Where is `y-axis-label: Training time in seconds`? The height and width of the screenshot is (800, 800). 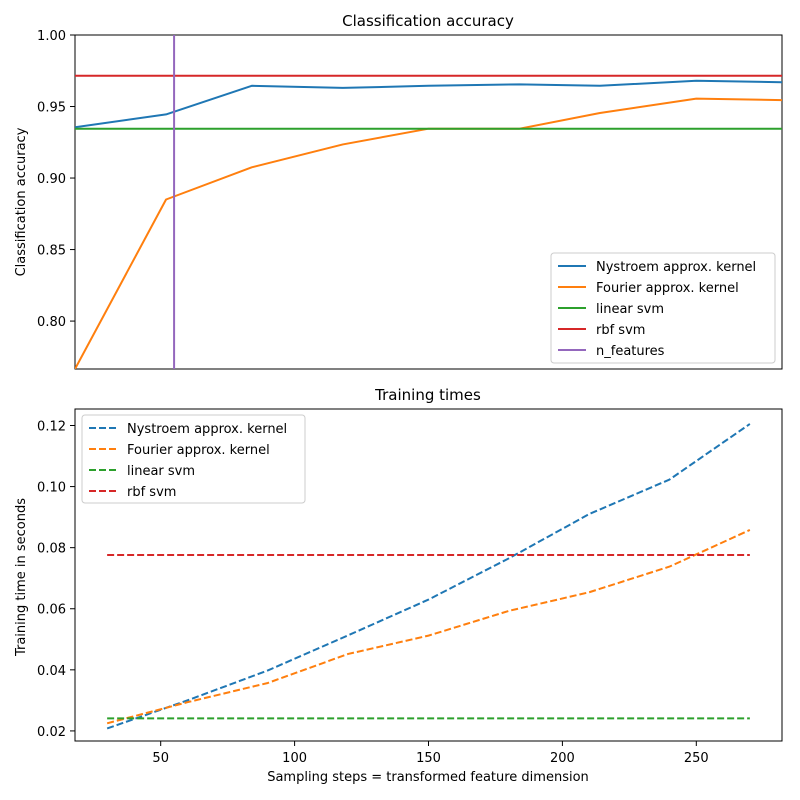
y-axis-label: Training time in seconds is located at coordinates (21, 577).